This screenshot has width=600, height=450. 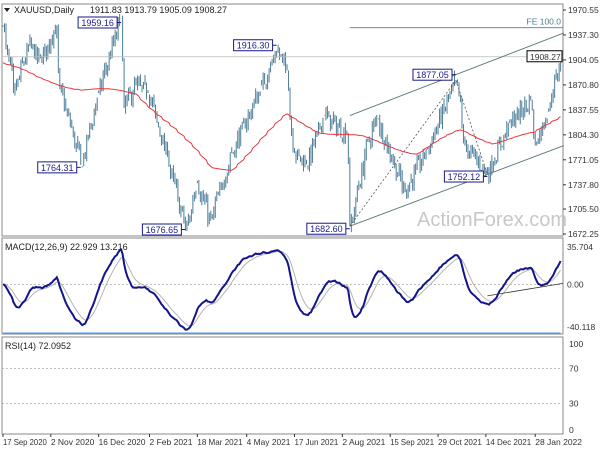 I want to click on x-tick-label: 4 May 2021, so click(x=269, y=442).